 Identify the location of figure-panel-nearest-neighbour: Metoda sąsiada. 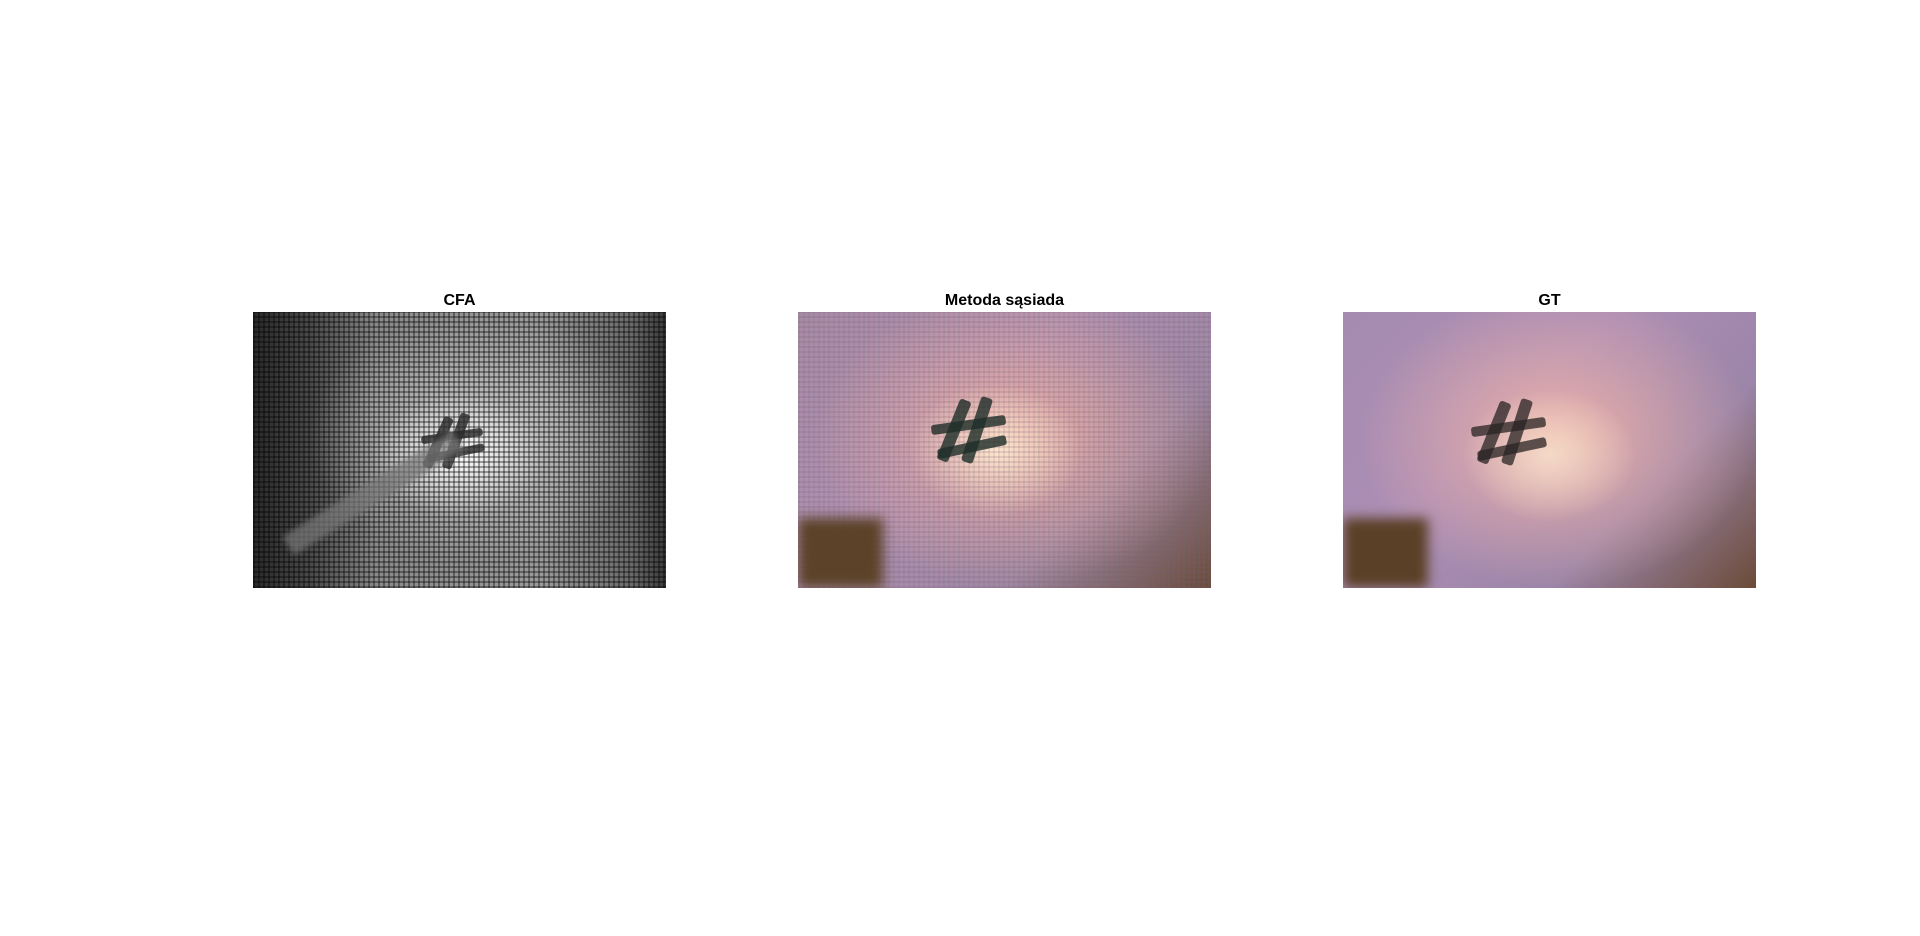
(1004, 439).